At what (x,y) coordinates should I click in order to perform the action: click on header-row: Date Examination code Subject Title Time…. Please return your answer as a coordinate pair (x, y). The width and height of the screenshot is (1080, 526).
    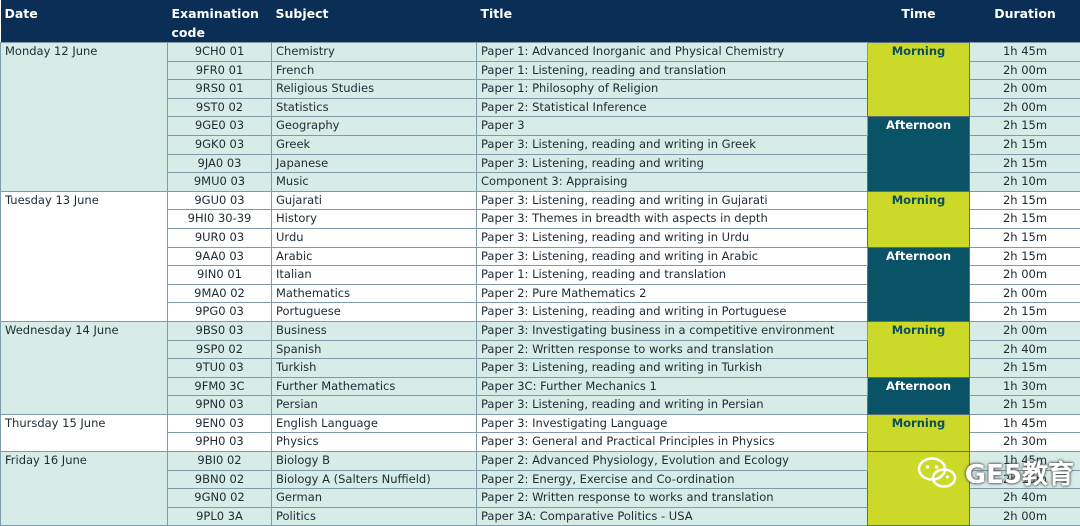
    Looking at the image, I should click on (540, 21).